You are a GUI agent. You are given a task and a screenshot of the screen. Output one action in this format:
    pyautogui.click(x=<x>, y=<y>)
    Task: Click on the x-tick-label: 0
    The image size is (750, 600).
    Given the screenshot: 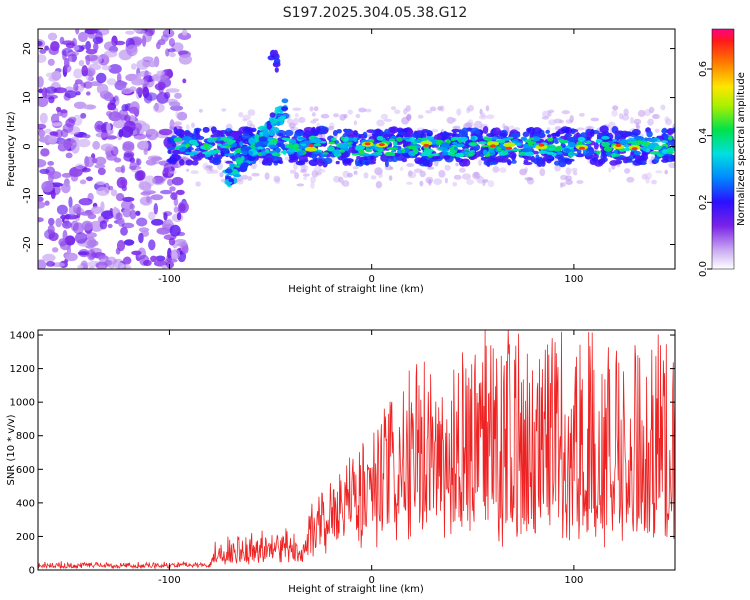 What is the action you would take?
    pyautogui.click(x=371, y=279)
    